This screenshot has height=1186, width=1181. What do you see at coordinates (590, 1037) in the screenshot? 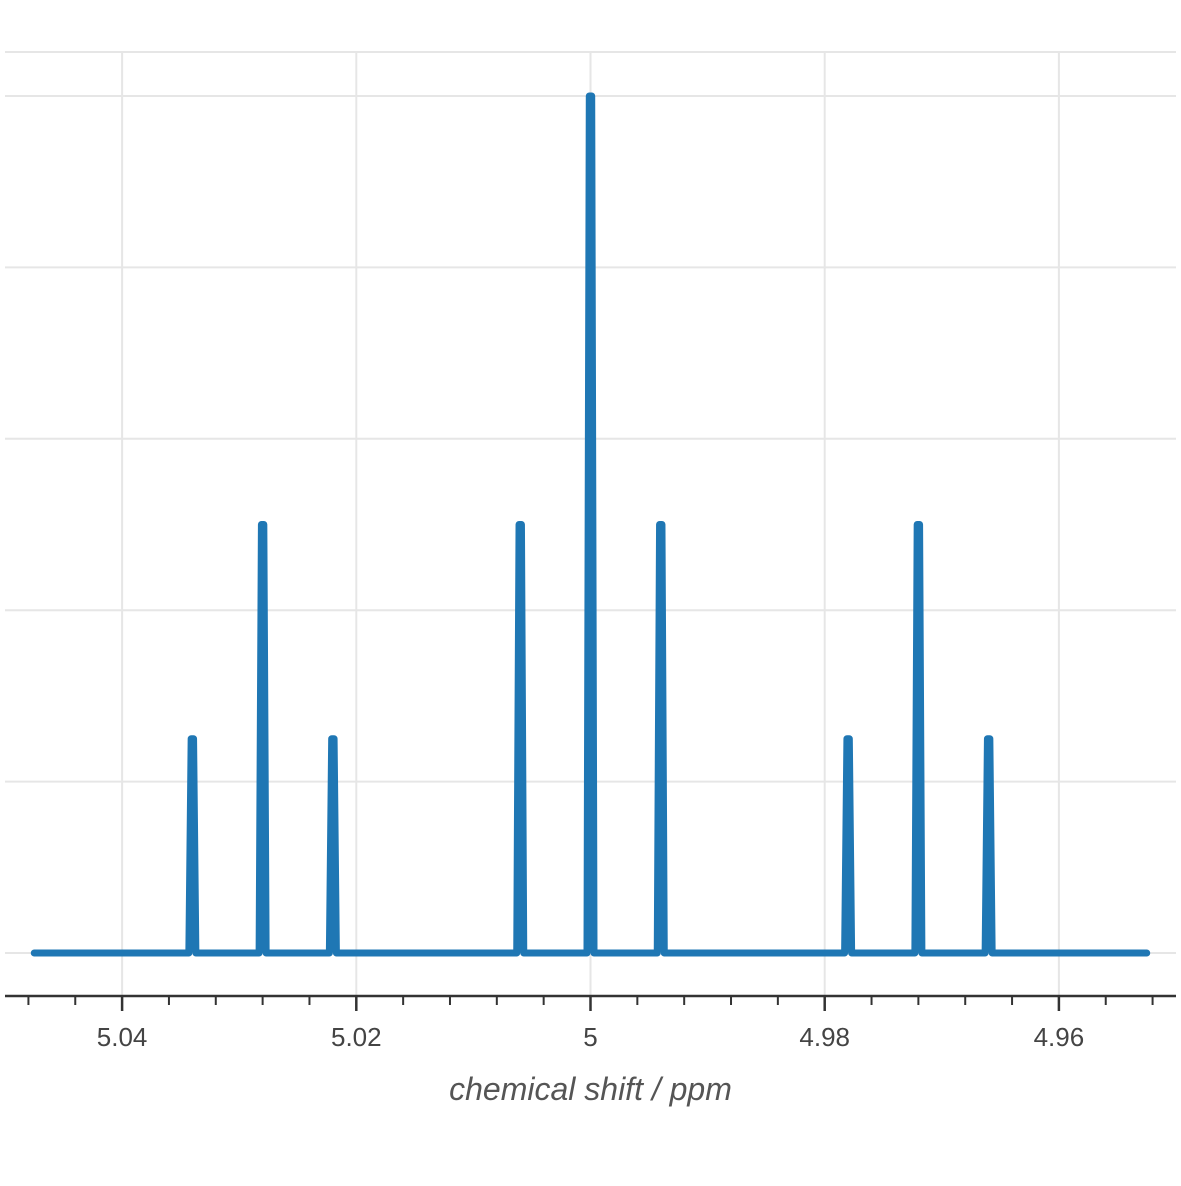
I see `x-tick-label-2: 5` at bounding box center [590, 1037].